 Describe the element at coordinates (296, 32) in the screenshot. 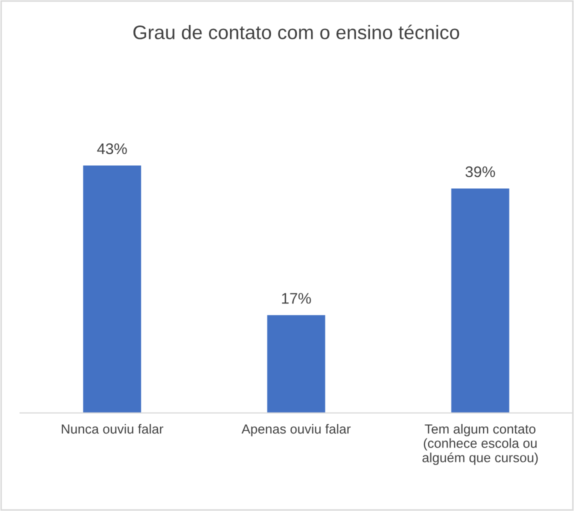

I see `chart-title: Grau de contato com o ensino técnico` at that location.